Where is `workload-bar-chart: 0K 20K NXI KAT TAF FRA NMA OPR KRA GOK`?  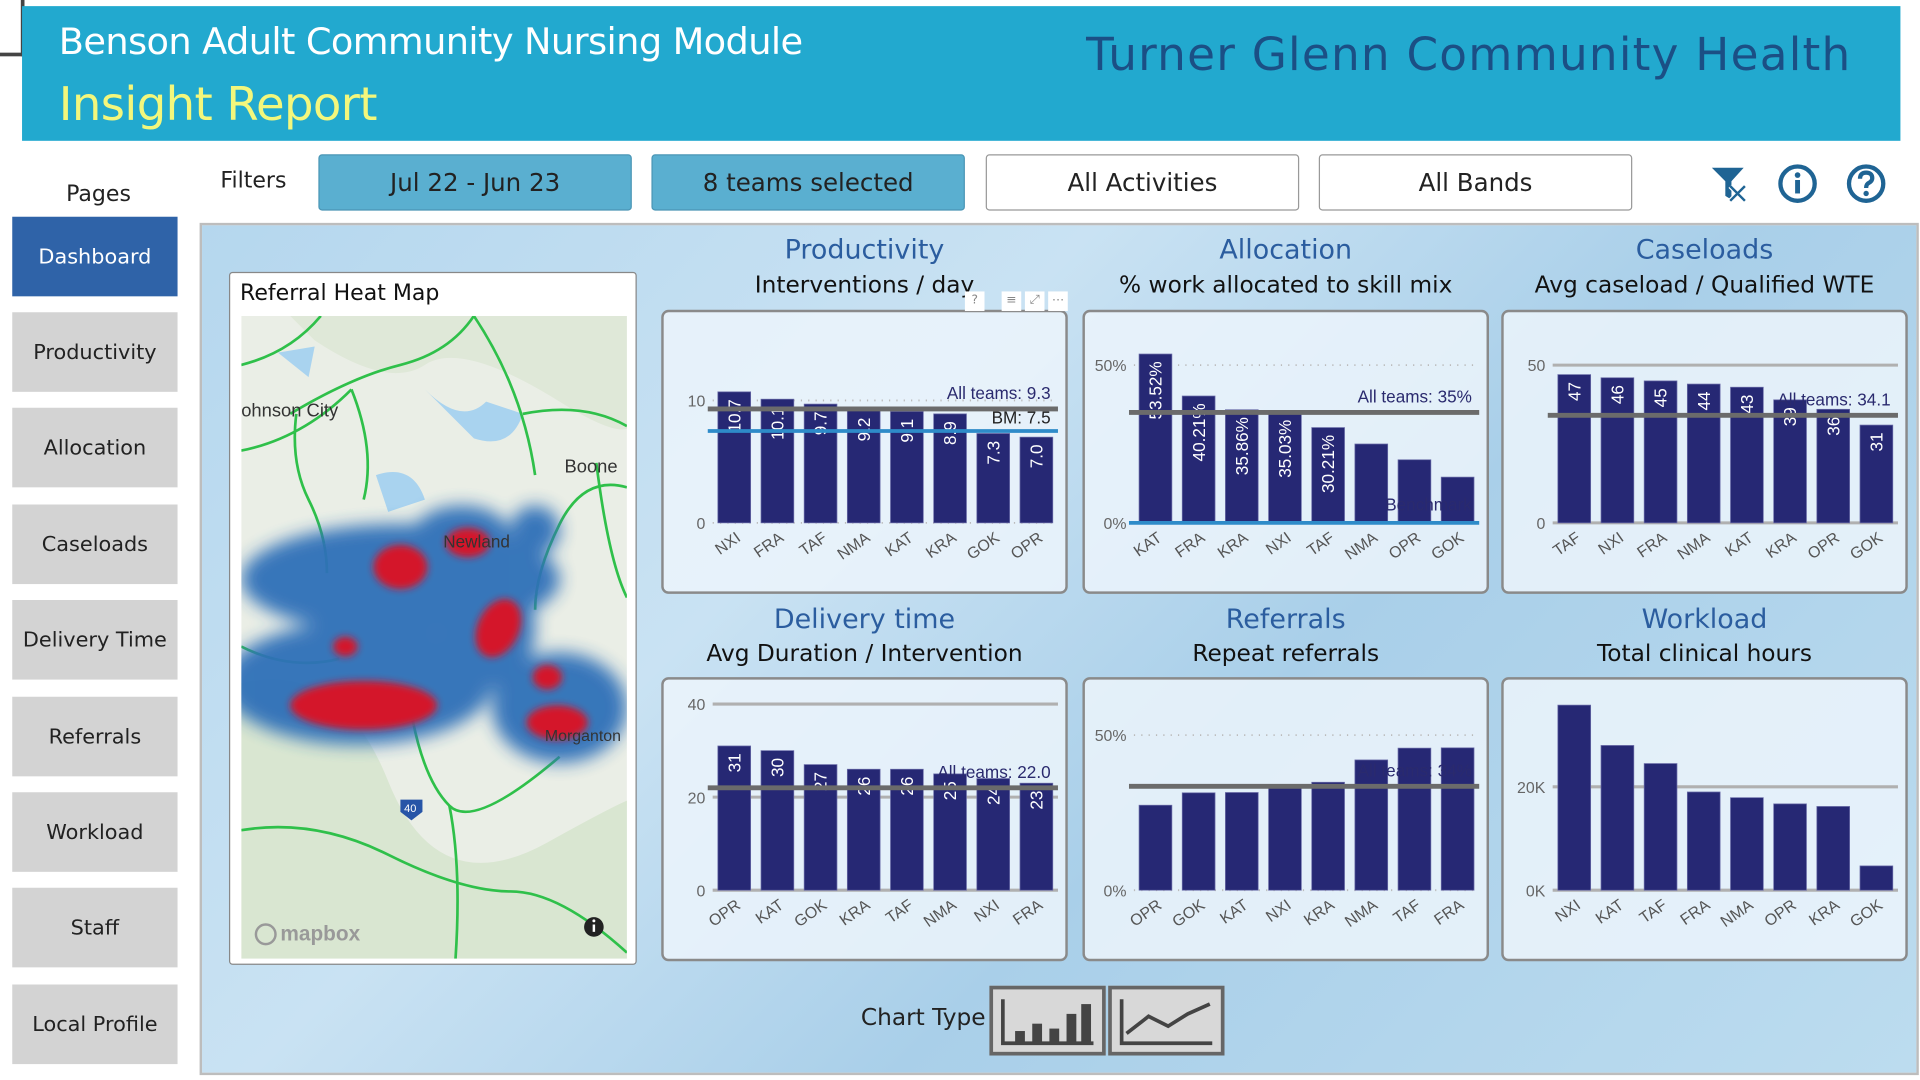
workload-bar-chart: 0K 20K NXI KAT TAF FRA NMA OPR KRA GOK is located at coordinates (1707, 817).